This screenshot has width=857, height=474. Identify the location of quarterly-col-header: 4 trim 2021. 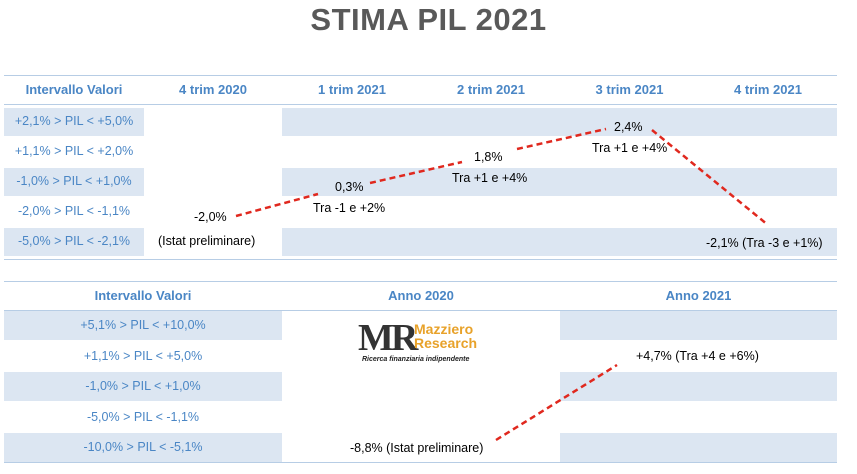
(768, 89).